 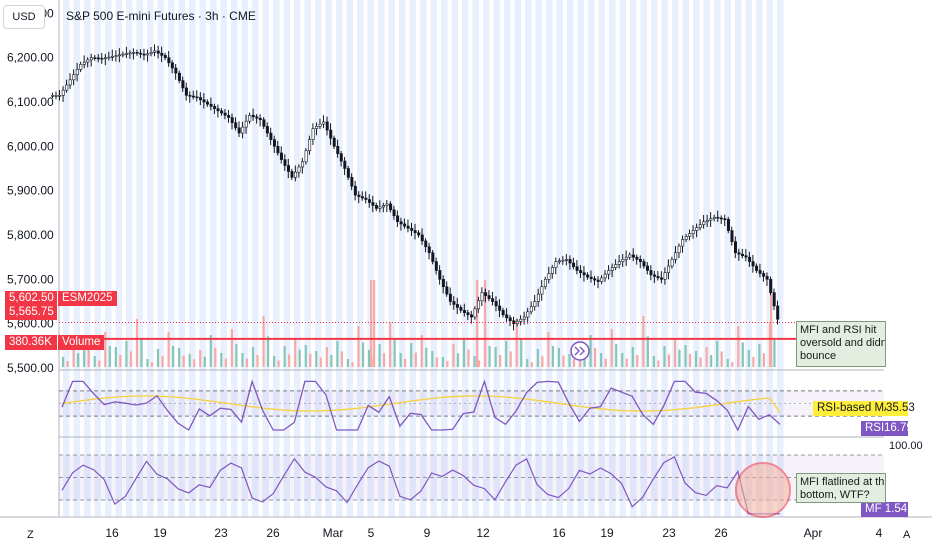 What do you see at coordinates (477, 323) in the screenshot?
I see `volume-spike` at bounding box center [477, 323].